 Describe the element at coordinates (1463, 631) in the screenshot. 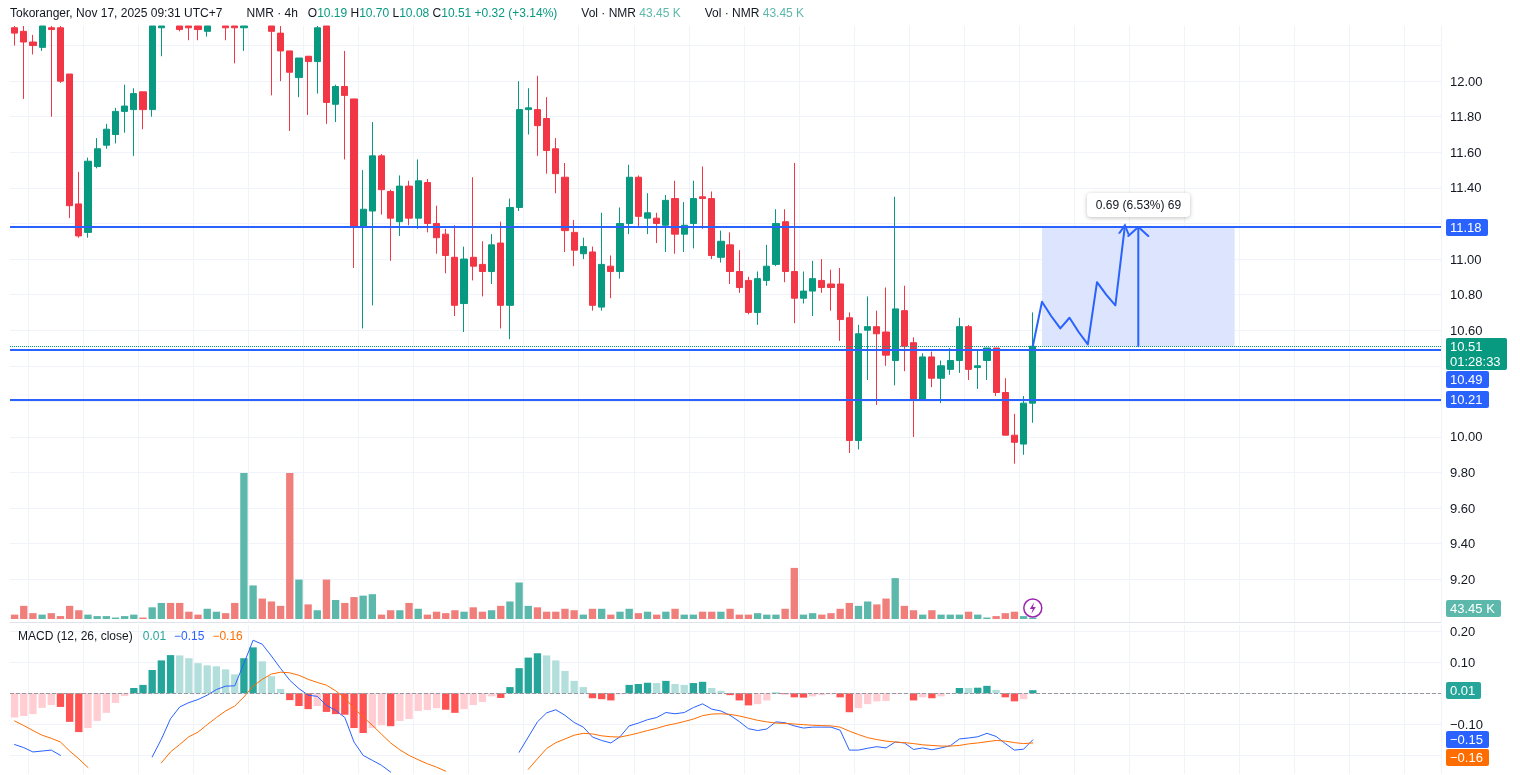

I see `y-tick-label: 0.20` at that location.